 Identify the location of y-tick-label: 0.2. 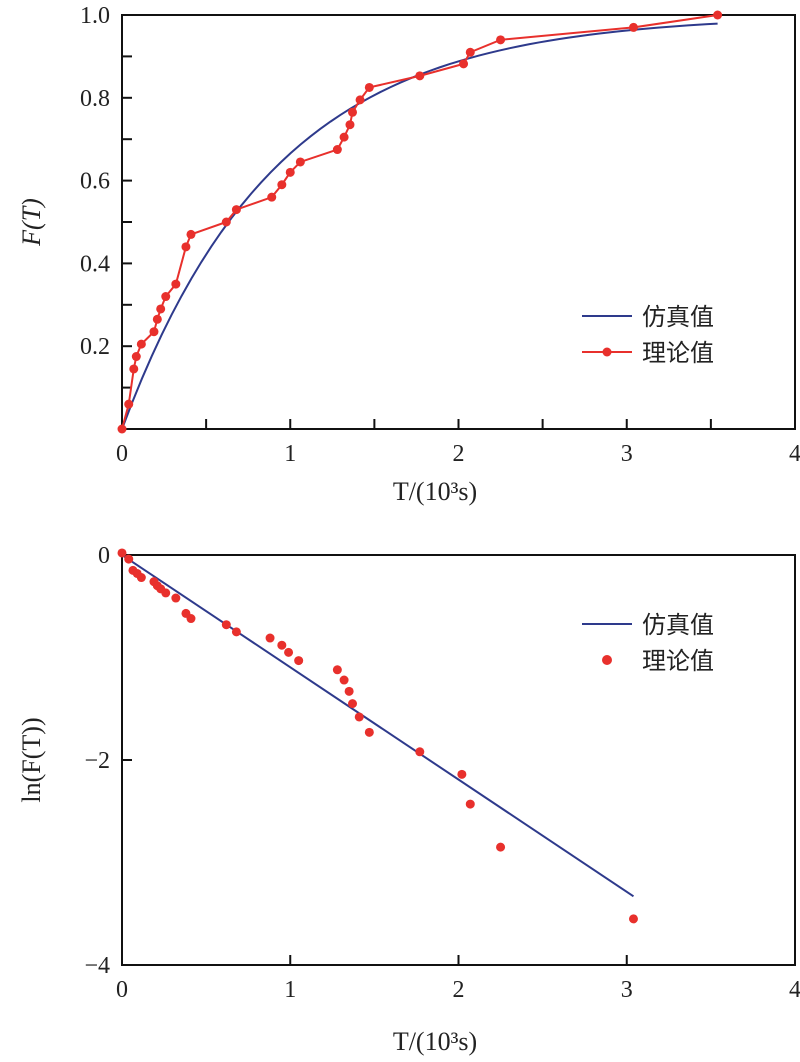
(95, 347).